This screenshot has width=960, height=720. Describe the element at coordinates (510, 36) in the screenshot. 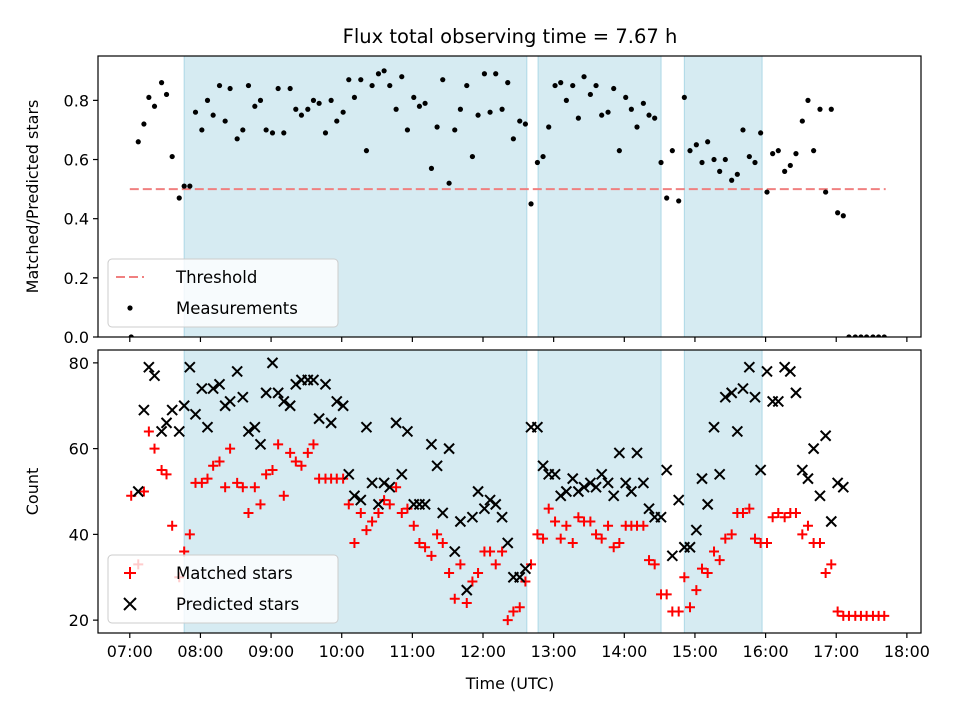

I see `chart-title: Flux total observing time = 7.67 h` at that location.